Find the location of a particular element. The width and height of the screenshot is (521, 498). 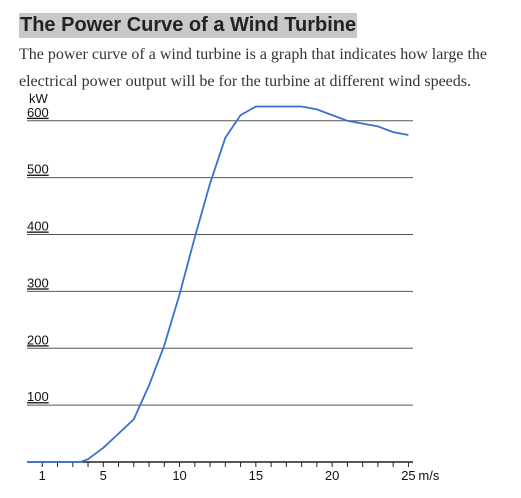

y-axis-unit-label: kW is located at coordinates (39, 98).